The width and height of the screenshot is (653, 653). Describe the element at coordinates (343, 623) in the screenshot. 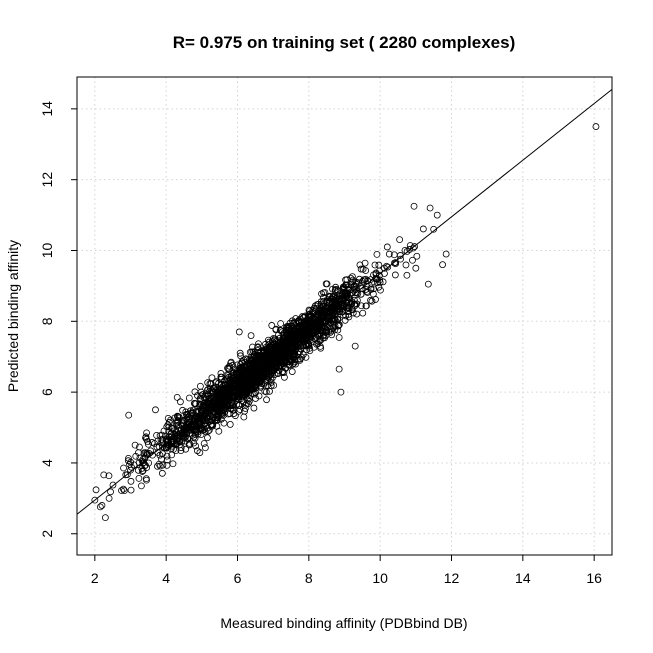

I see `x-axis-label: Measured binding affinity (PDBbind DB)` at that location.